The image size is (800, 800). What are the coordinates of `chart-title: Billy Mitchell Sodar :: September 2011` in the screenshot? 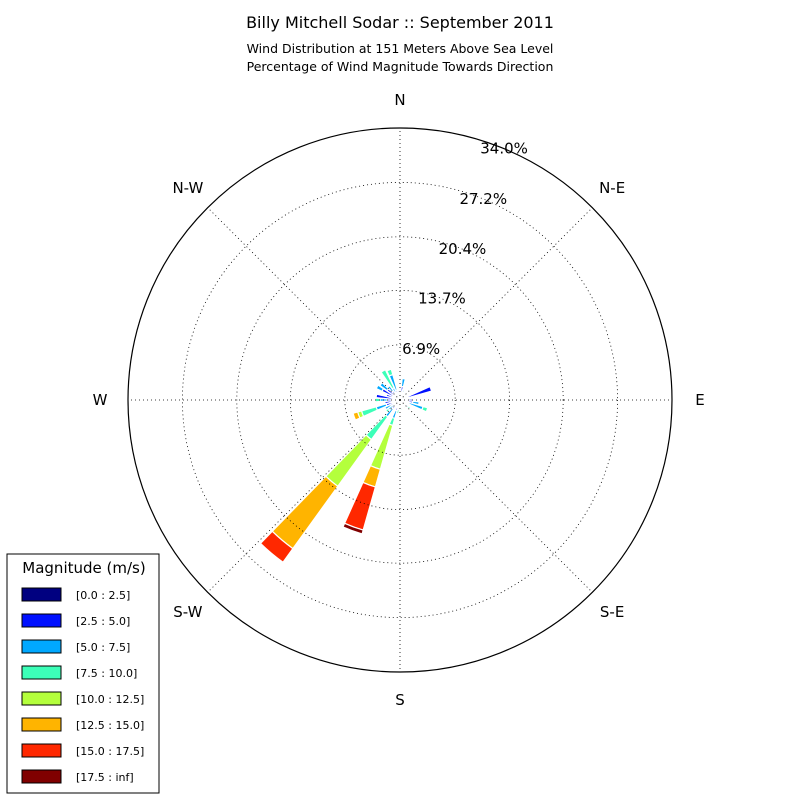 It's located at (400, 22).